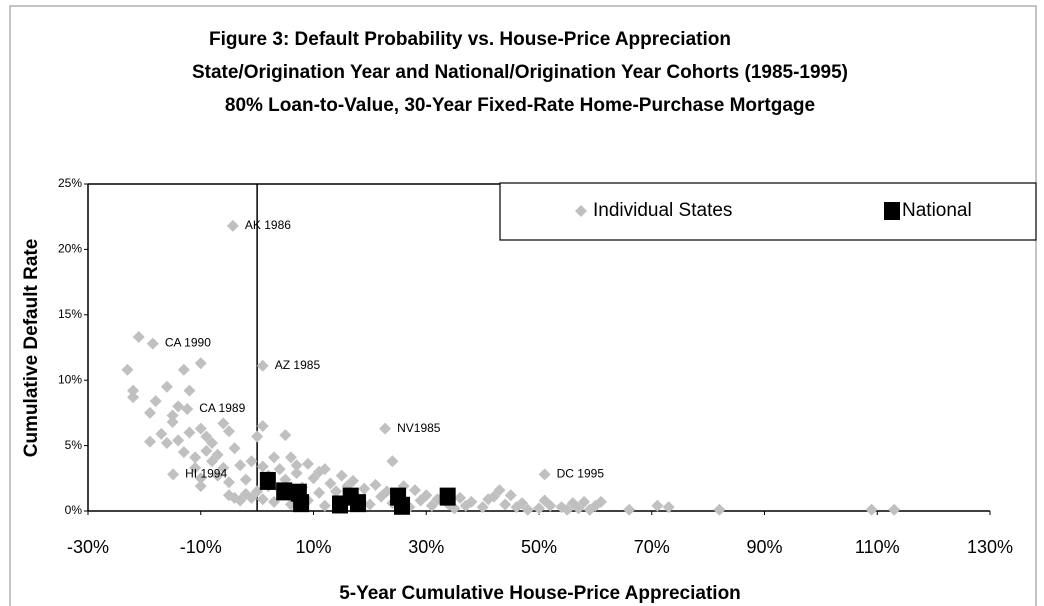  What do you see at coordinates (426, 547) in the screenshot?
I see `x-tick-label: 30%` at bounding box center [426, 547].